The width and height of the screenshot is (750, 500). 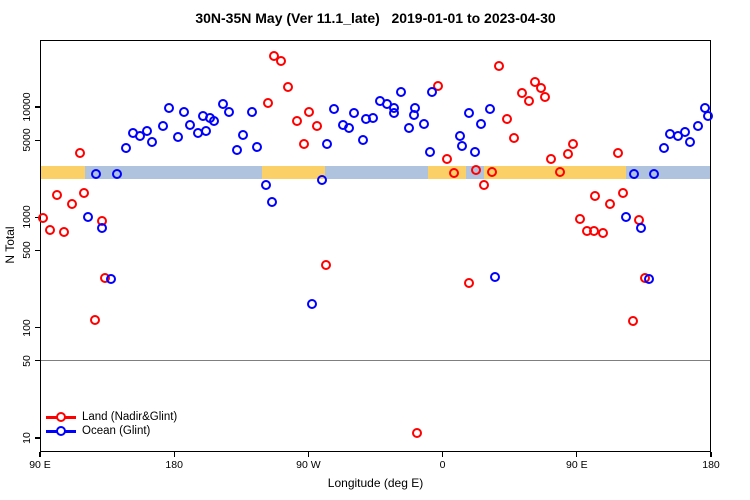 What do you see at coordinates (61, 417) in the screenshot?
I see `land-marker-icon` at bounding box center [61, 417].